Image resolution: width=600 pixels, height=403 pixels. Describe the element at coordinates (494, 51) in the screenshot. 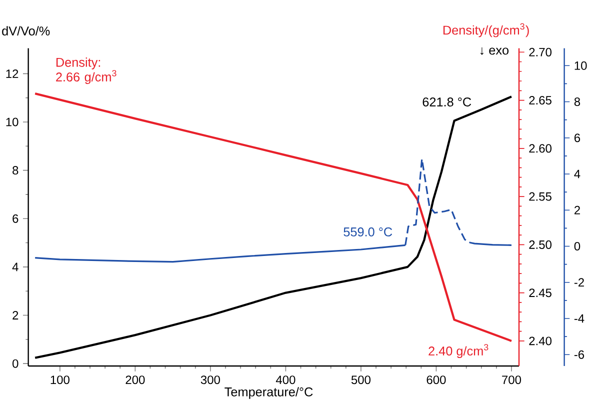

I see `annotation: ↓ exo` at that location.